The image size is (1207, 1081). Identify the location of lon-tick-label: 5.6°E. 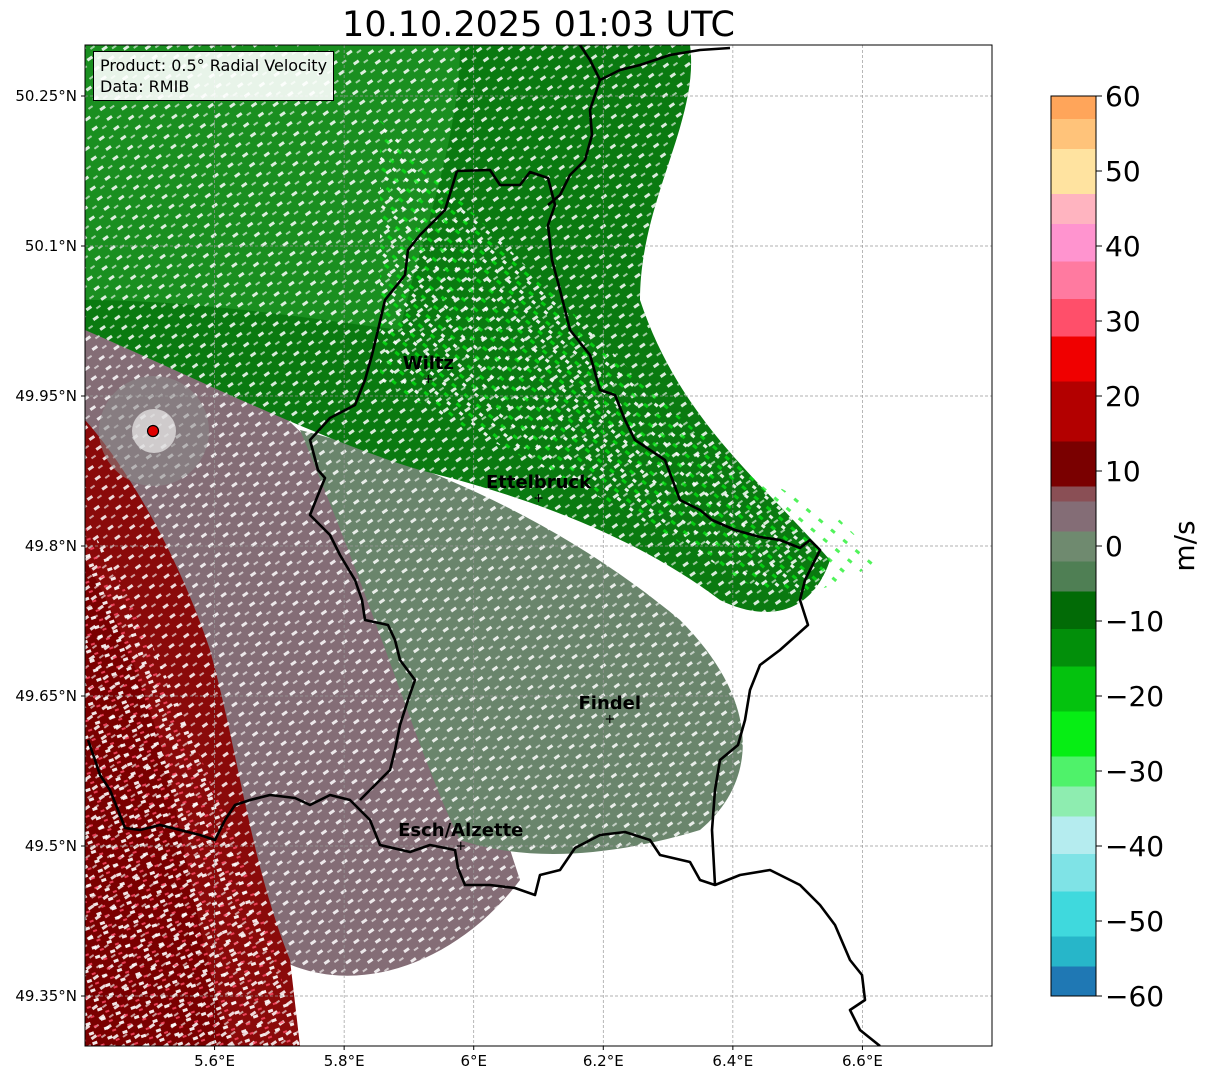
(214, 1061).